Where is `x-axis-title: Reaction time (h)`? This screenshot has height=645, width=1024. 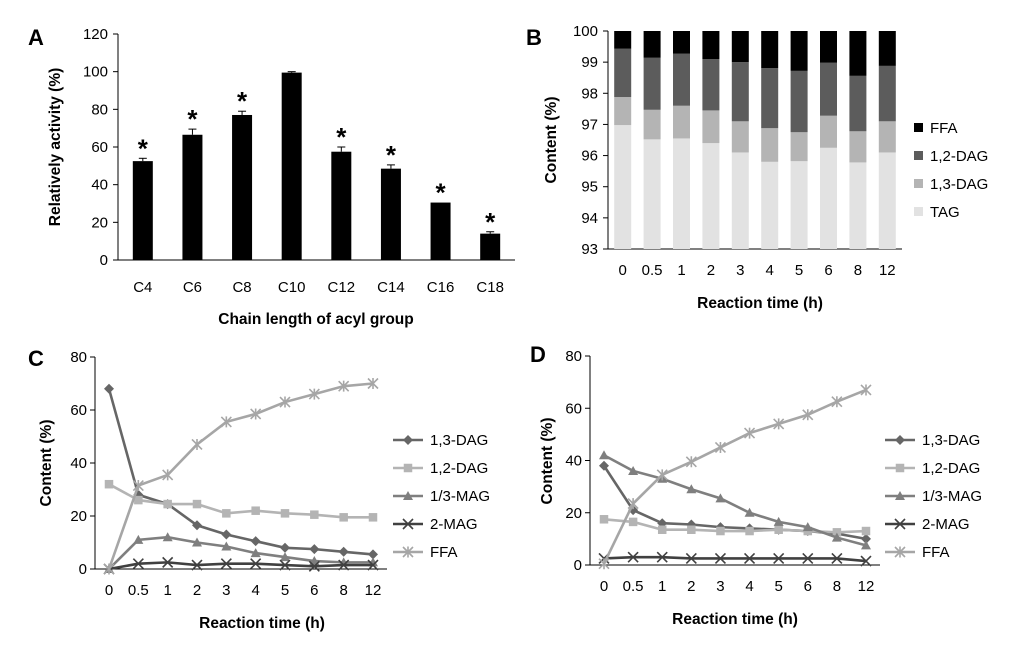
x-axis-title: Reaction time (h) is located at coordinates (262, 623).